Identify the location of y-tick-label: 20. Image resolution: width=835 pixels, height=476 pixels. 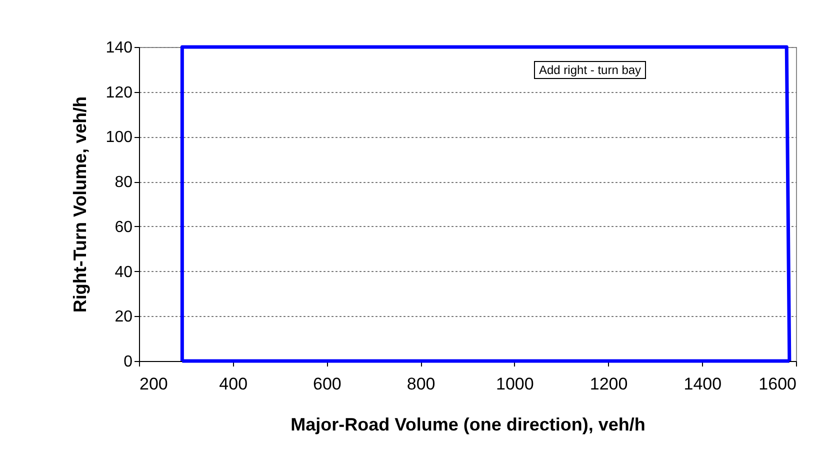
(123, 317).